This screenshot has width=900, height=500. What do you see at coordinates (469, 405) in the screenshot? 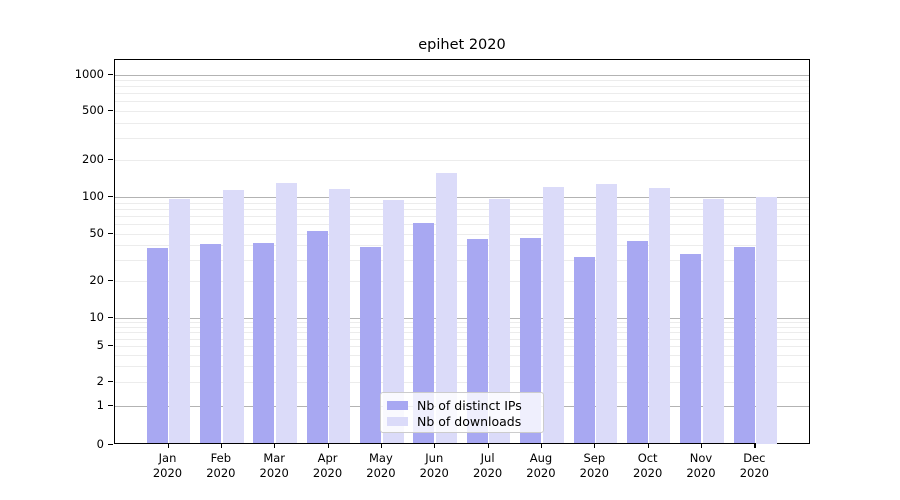
I see `legend-label-distinct-ips: Nb of distinct IPs` at bounding box center [469, 405].